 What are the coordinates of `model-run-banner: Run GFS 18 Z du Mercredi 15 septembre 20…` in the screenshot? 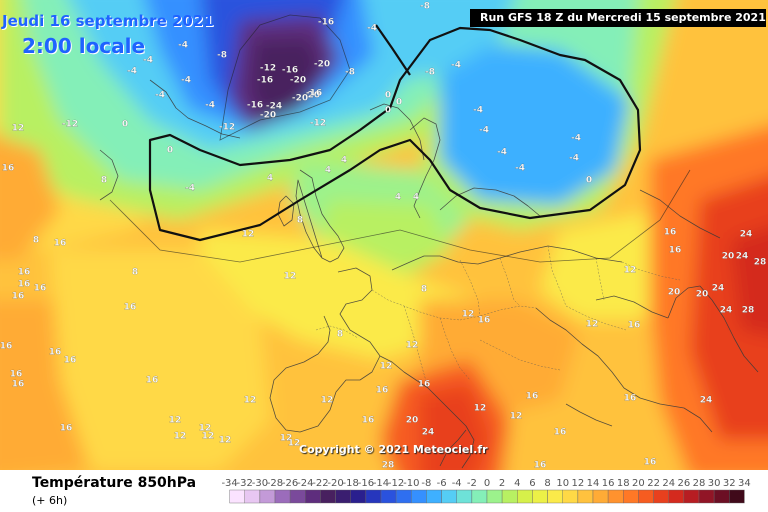 It's located at (618, 18).